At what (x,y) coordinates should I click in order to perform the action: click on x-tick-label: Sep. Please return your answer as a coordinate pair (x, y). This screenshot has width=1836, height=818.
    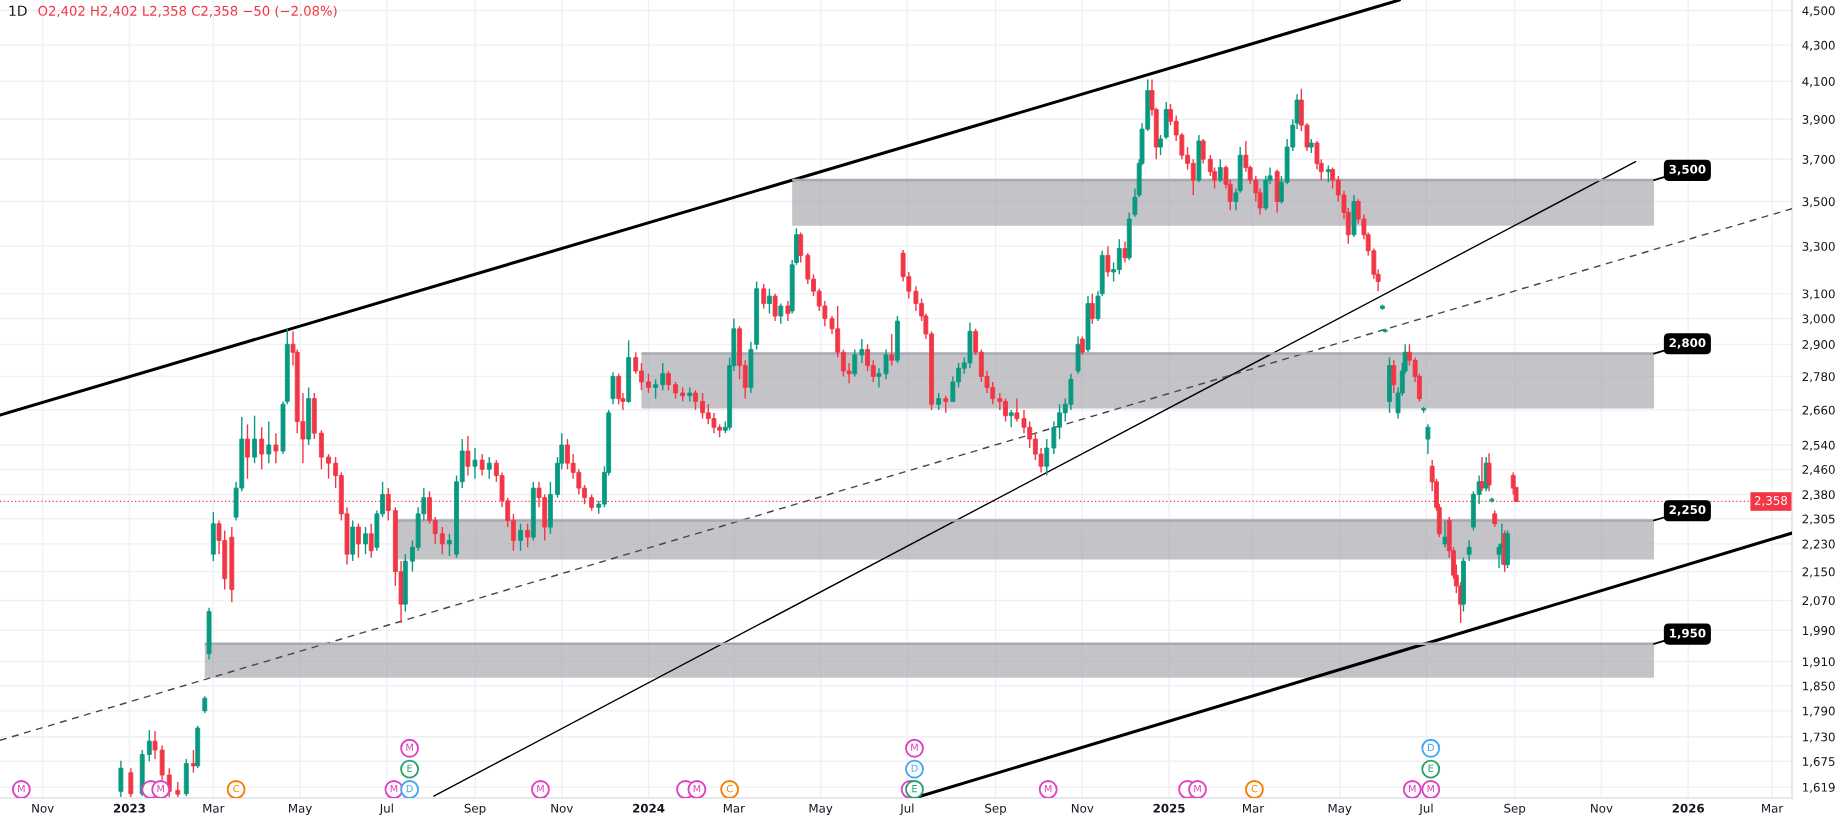
    Looking at the image, I should click on (996, 809).